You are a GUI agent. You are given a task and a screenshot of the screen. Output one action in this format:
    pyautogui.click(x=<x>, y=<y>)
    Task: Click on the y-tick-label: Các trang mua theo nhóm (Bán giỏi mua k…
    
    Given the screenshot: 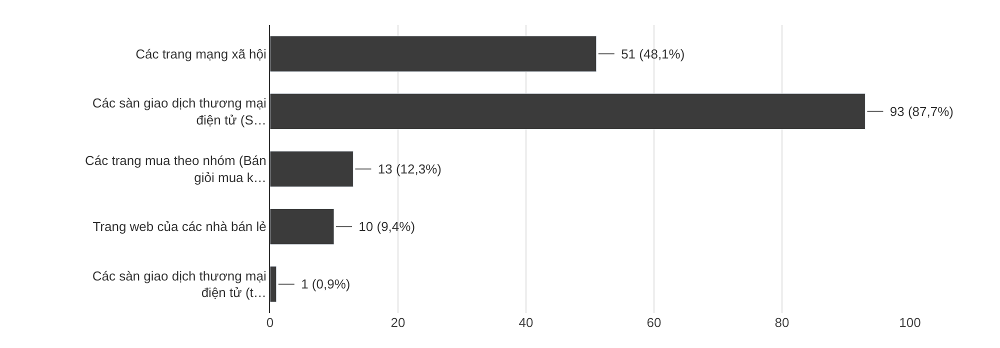 What is the action you would take?
    pyautogui.click(x=175, y=169)
    